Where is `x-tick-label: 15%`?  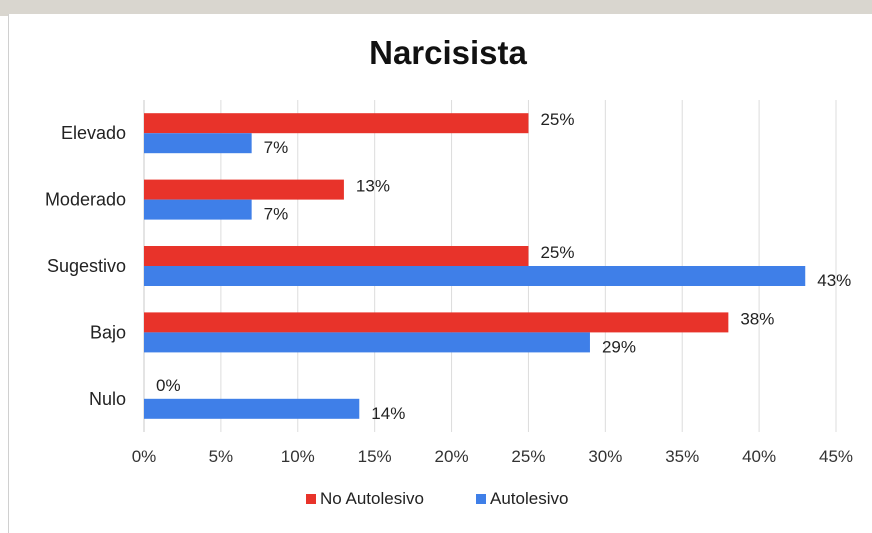
x-tick-label: 15% is located at coordinates (375, 456).